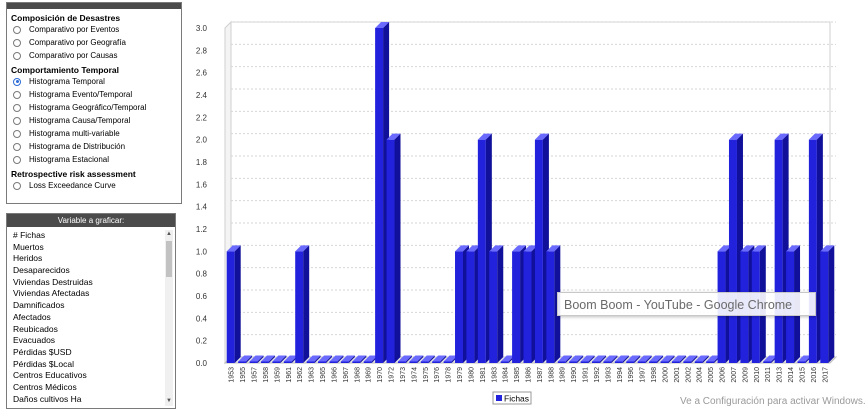 Image resolution: width=866 pixels, height=415 pixels. Describe the element at coordinates (94, 6) in the screenshot. I see `analysis-panel-header` at that location.